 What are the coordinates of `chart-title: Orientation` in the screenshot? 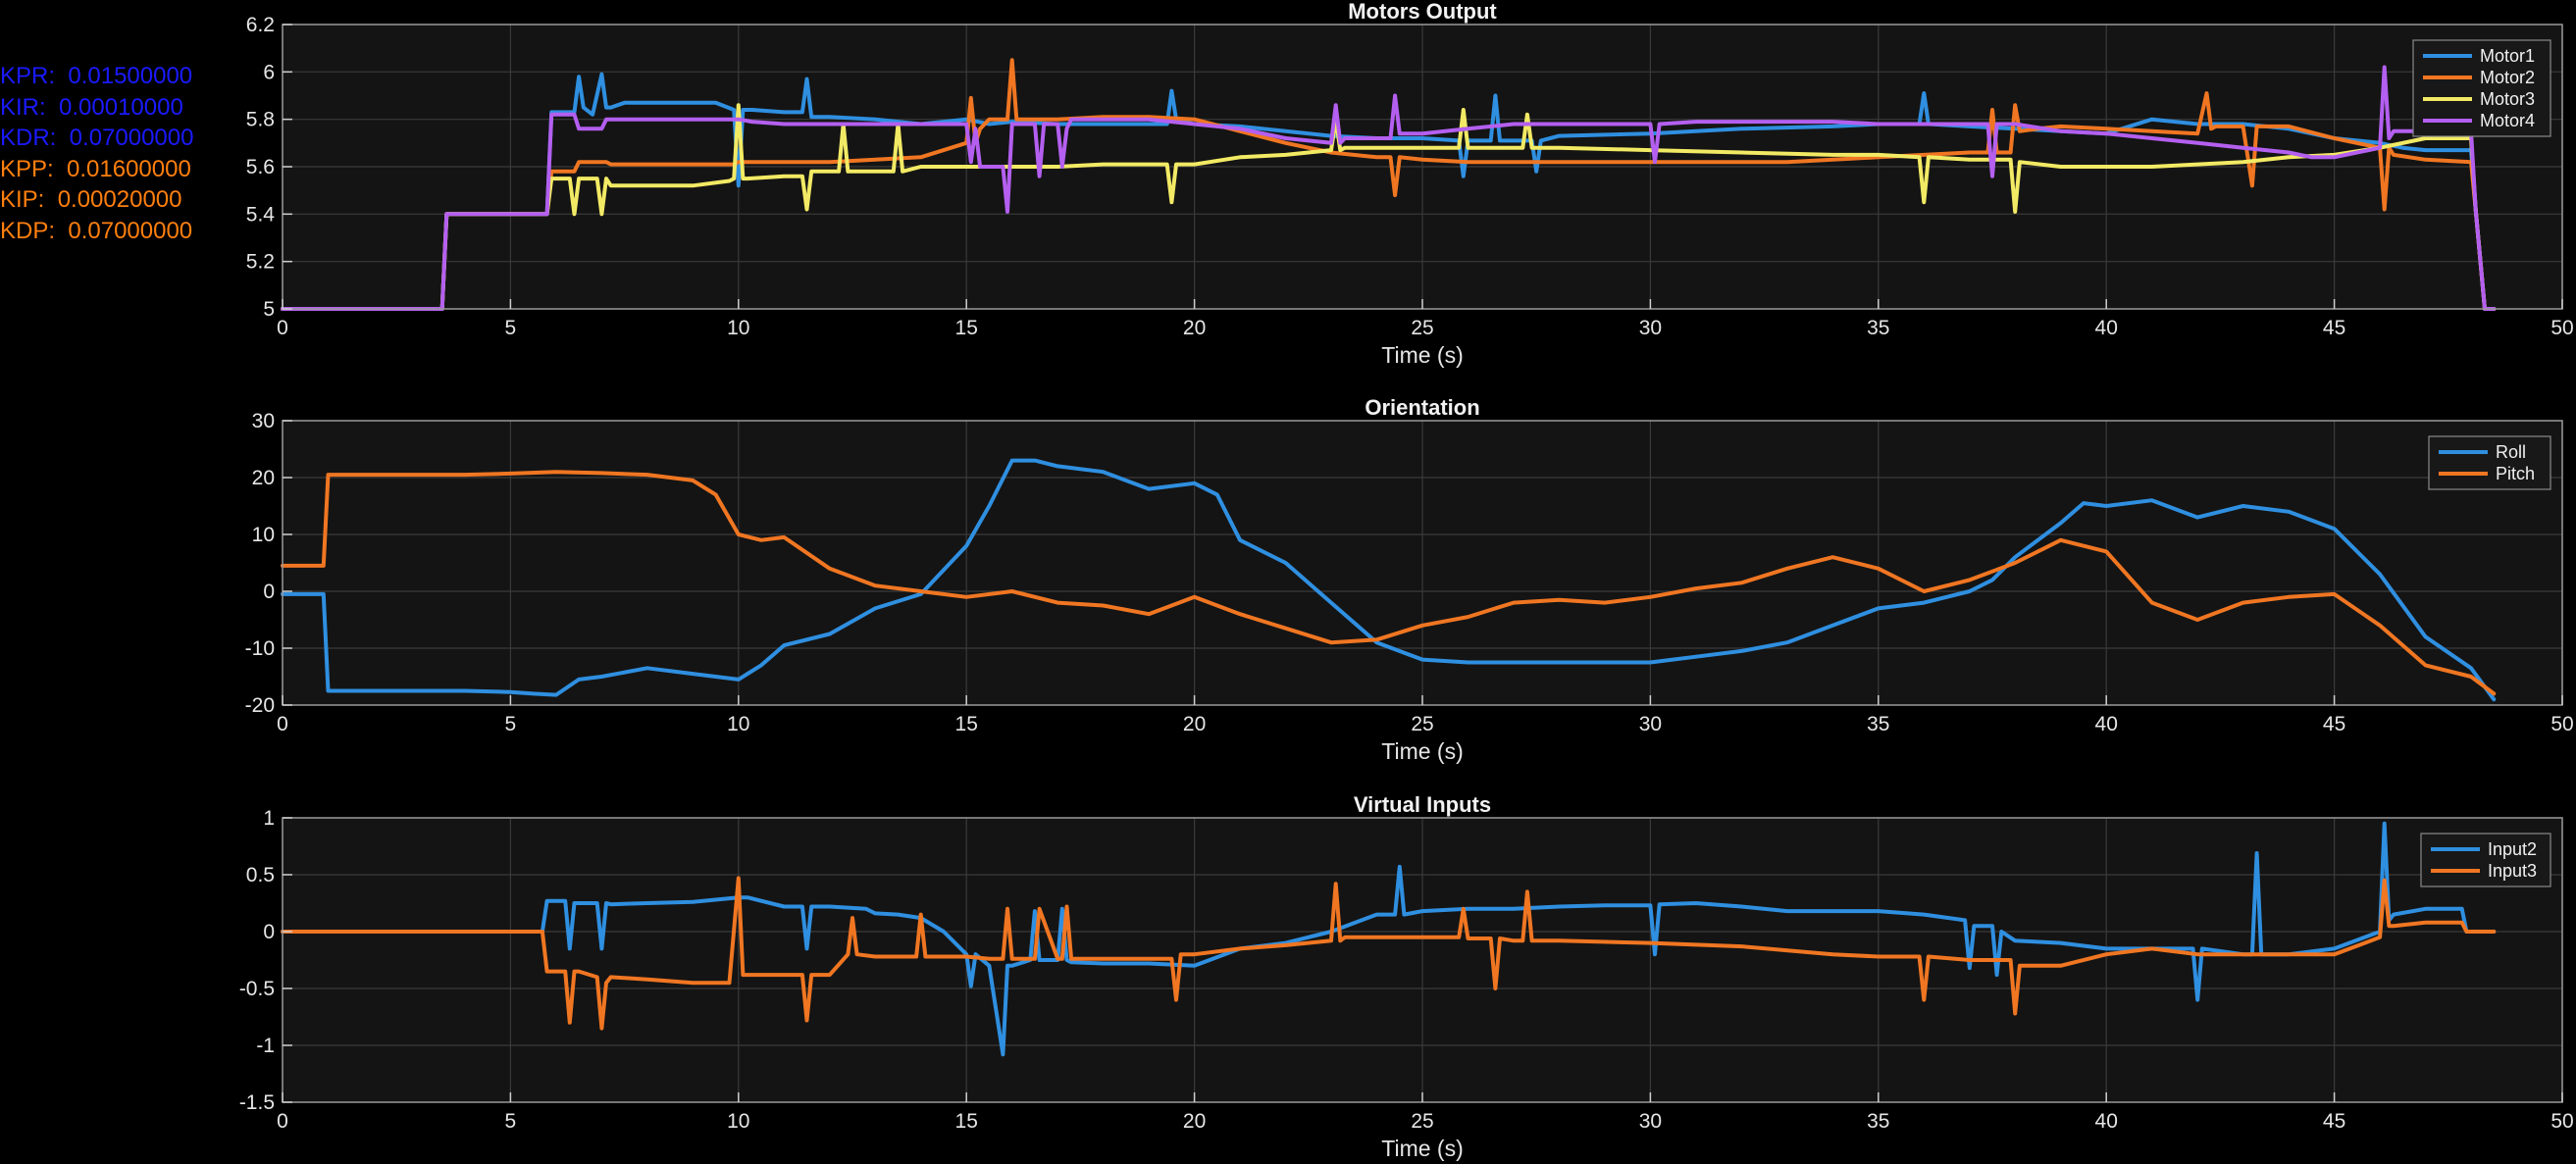 It's located at (1422, 407).